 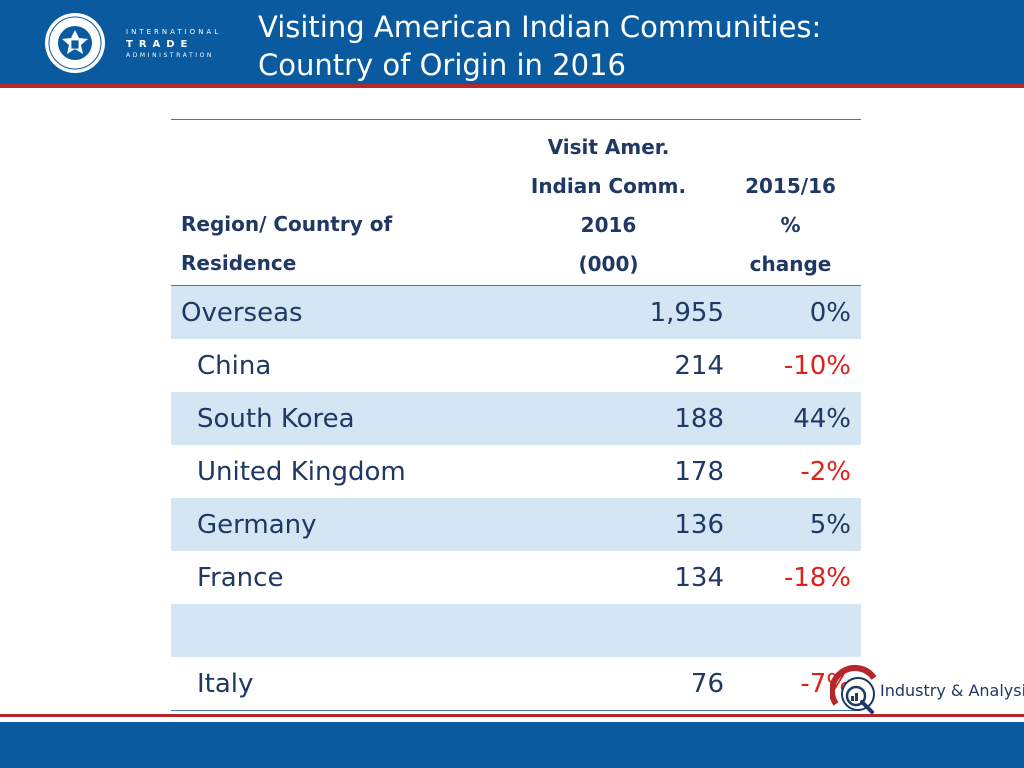 What do you see at coordinates (242, 312) in the screenshot?
I see `row-name: Overseas` at bounding box center [242, 312].